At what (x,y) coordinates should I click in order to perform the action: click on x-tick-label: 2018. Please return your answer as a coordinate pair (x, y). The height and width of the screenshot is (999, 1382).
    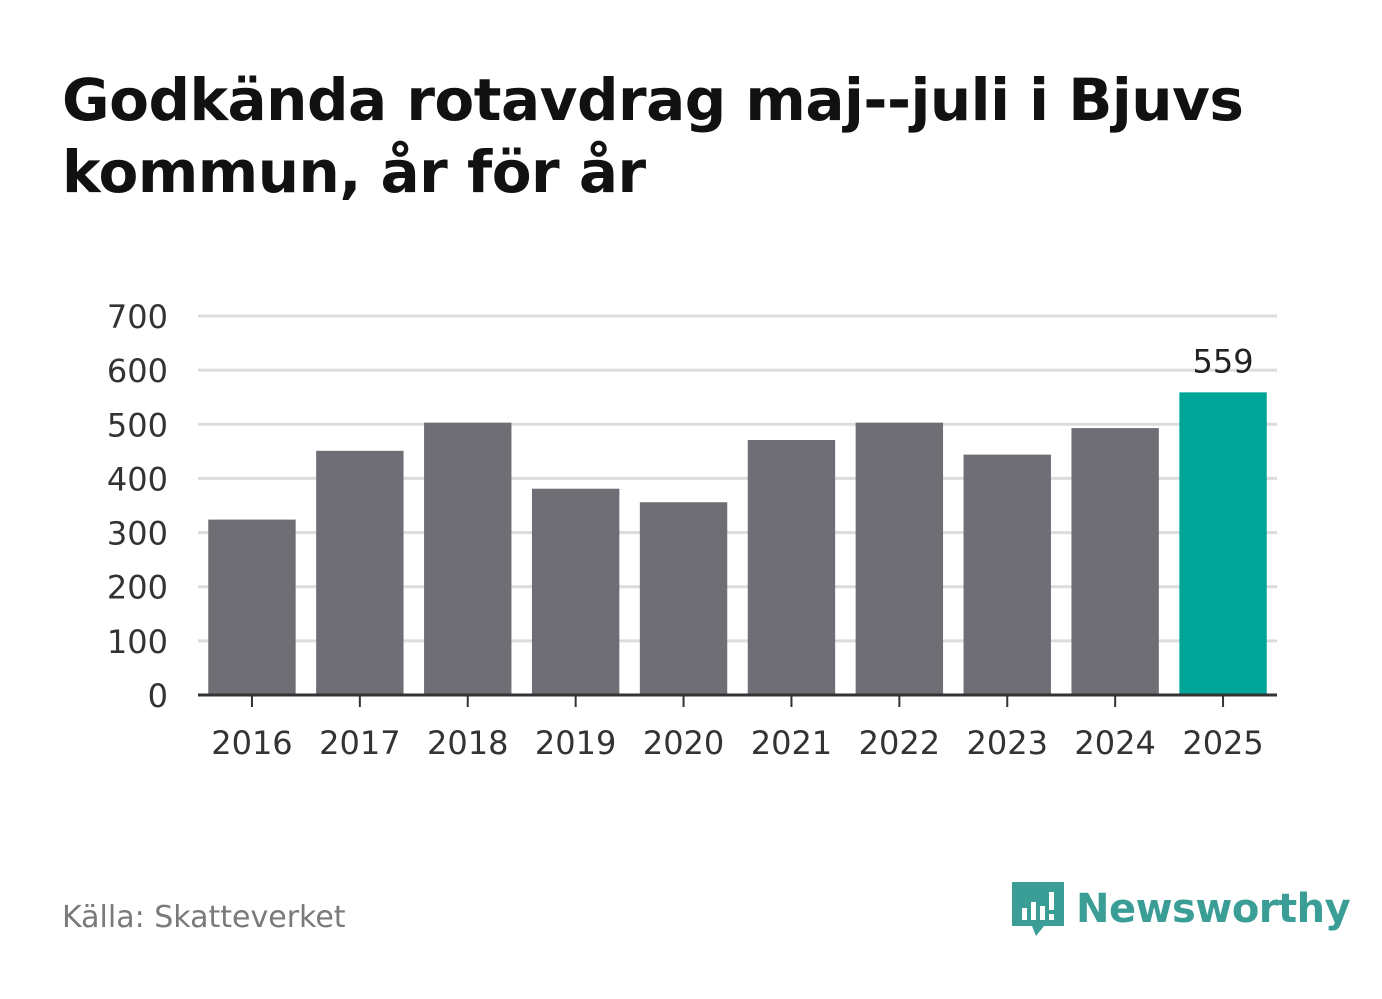
    Looking at the image, I should click on (467, 743).